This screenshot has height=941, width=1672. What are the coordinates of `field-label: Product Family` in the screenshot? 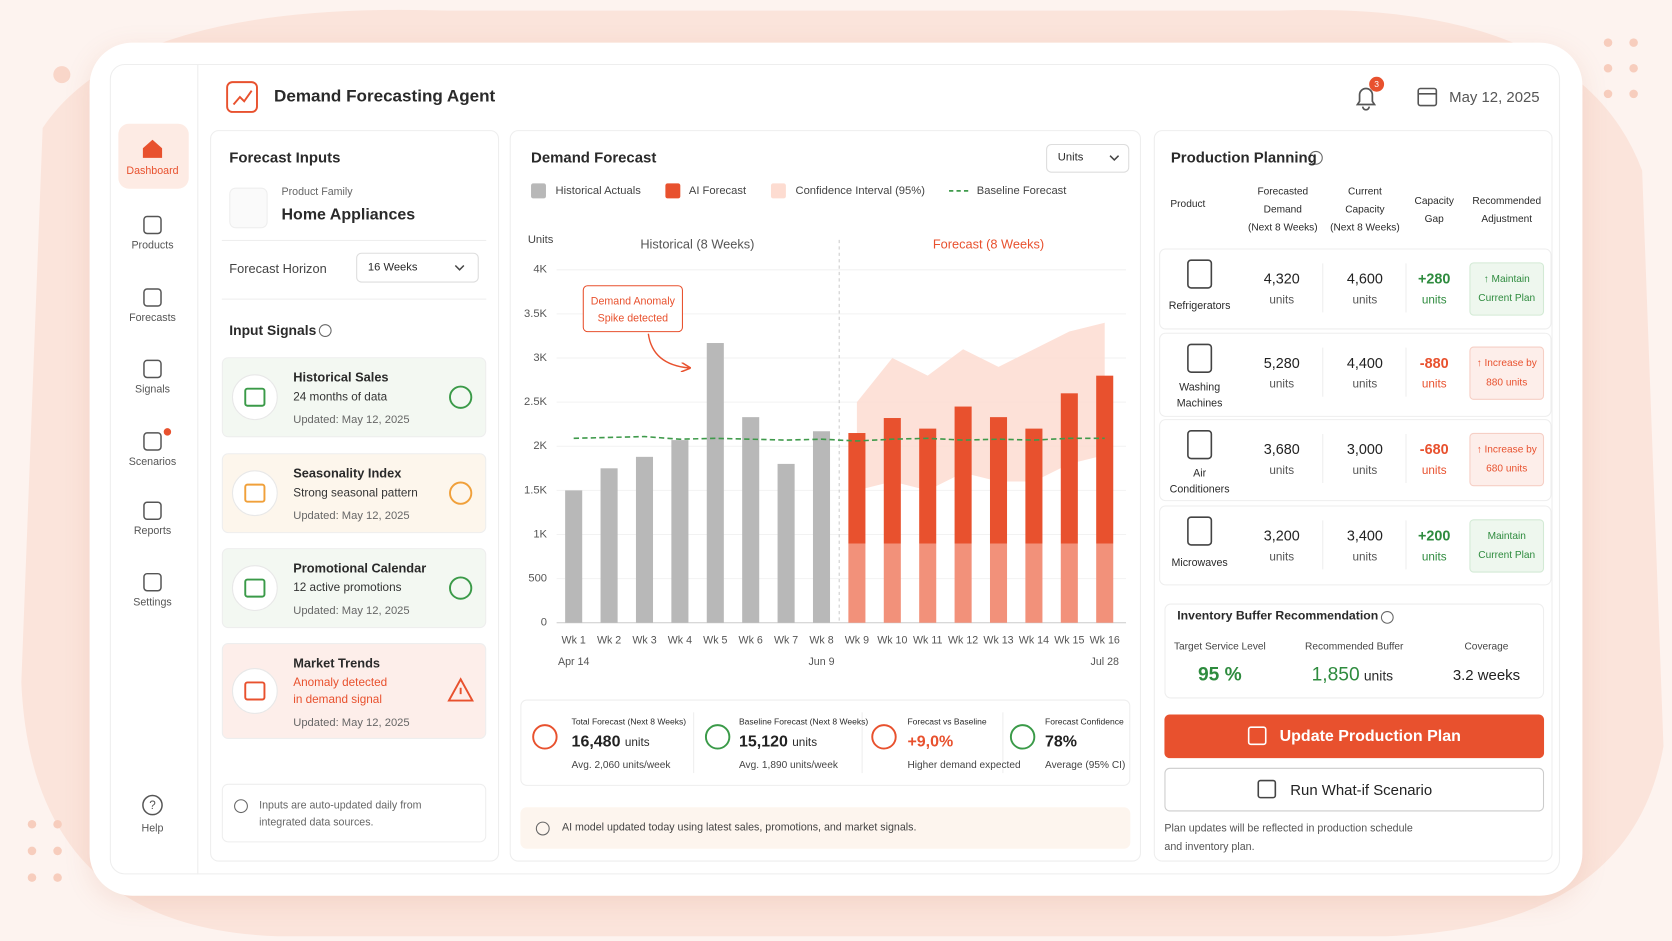 It's located at (317, 192).